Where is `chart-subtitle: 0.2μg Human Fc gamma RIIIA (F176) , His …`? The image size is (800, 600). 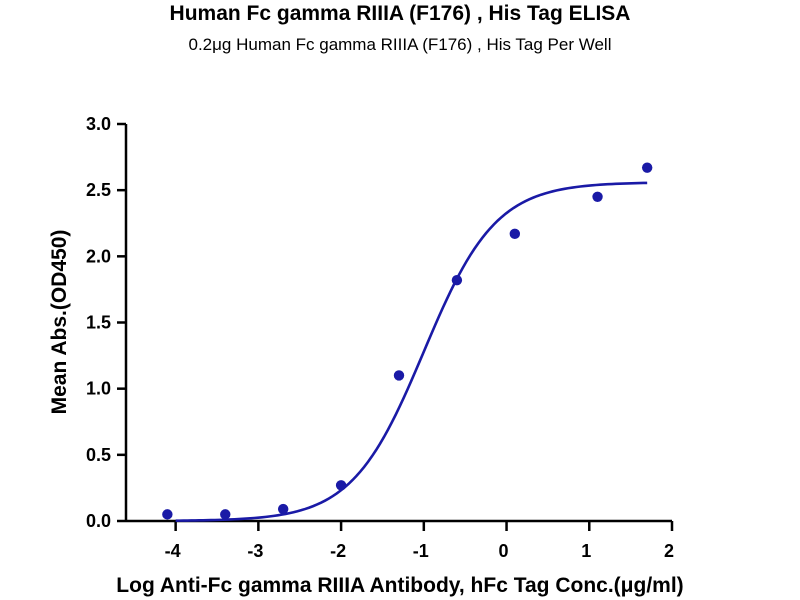 chart-subtitle: 0.2μg Human Fc gamma RIIIA (F176) , His … is located at coordinates (400, 44).